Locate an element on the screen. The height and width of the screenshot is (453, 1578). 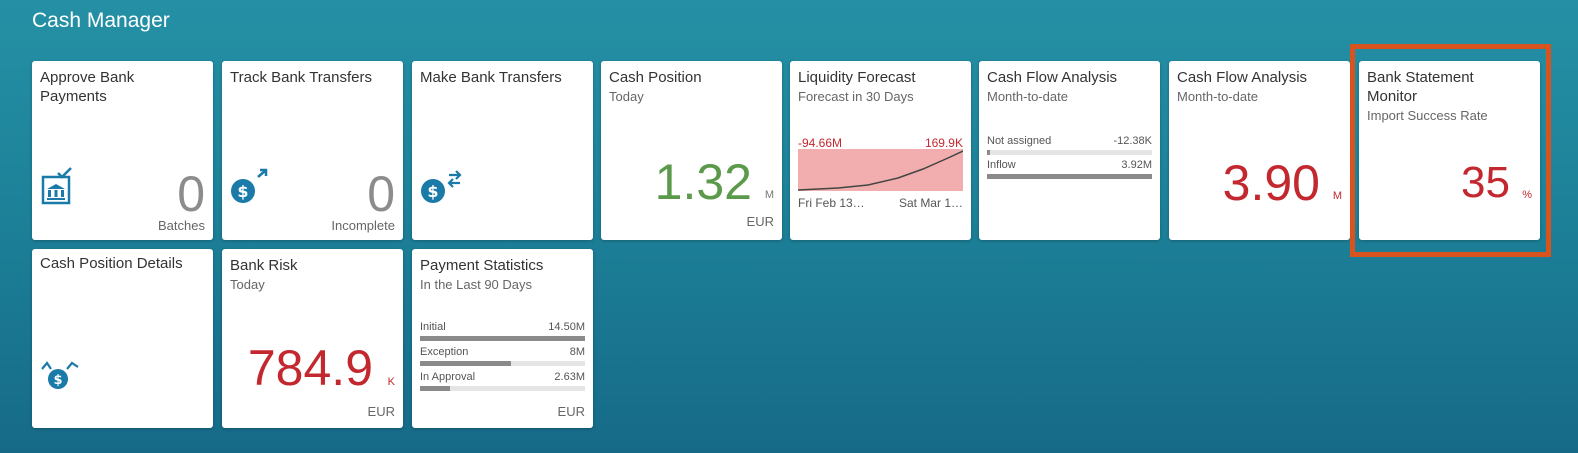
tile-title: Cash Position Details is located at coordinates (111, 263).